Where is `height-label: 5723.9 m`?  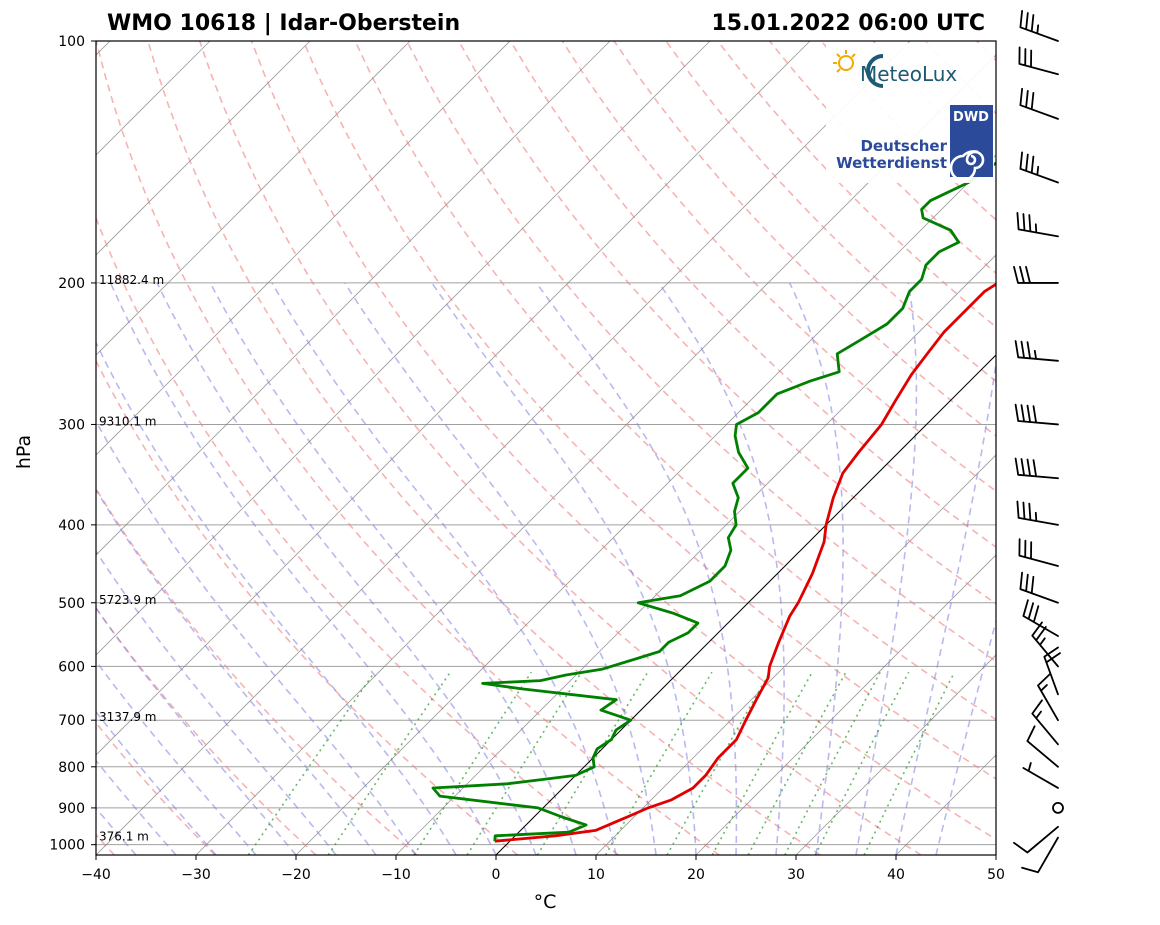 height-label: 5723.9 m is located at coordinates (128, 600).